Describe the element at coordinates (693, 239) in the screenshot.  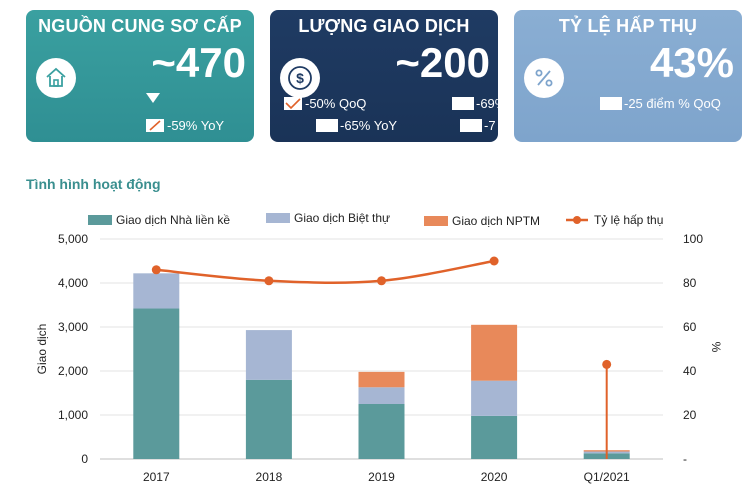
I see `y2-tick-label: 100` at that location.